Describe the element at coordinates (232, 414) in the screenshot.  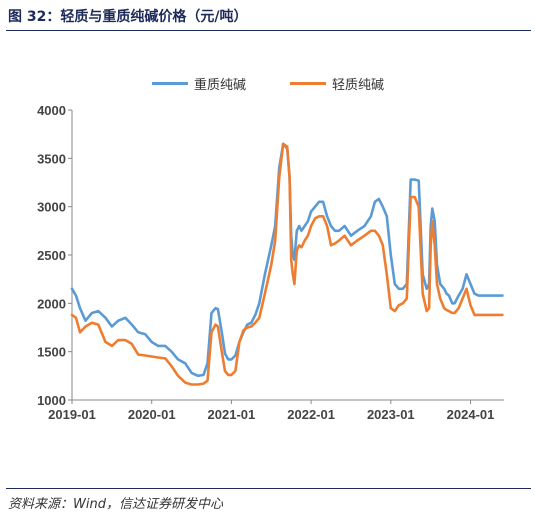
I see `x-tick-label: 2021-01` at that location.